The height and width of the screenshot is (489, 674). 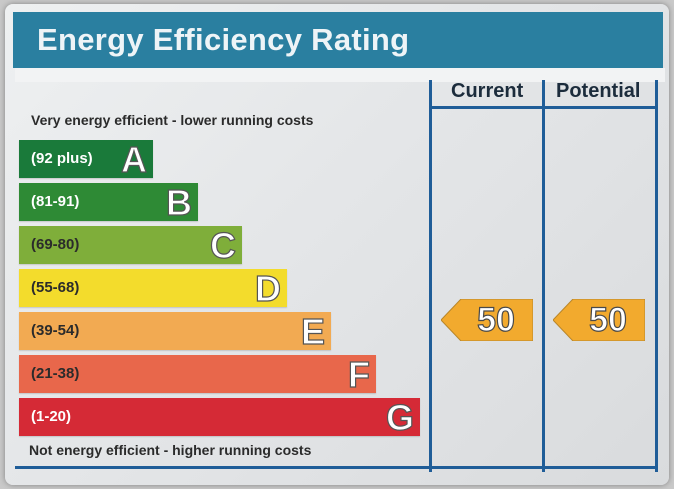 What do you see at coordinates (55, 244) in the screenshot?
I see `band-range-label: (69-80)` at bounding box center [55, 244].